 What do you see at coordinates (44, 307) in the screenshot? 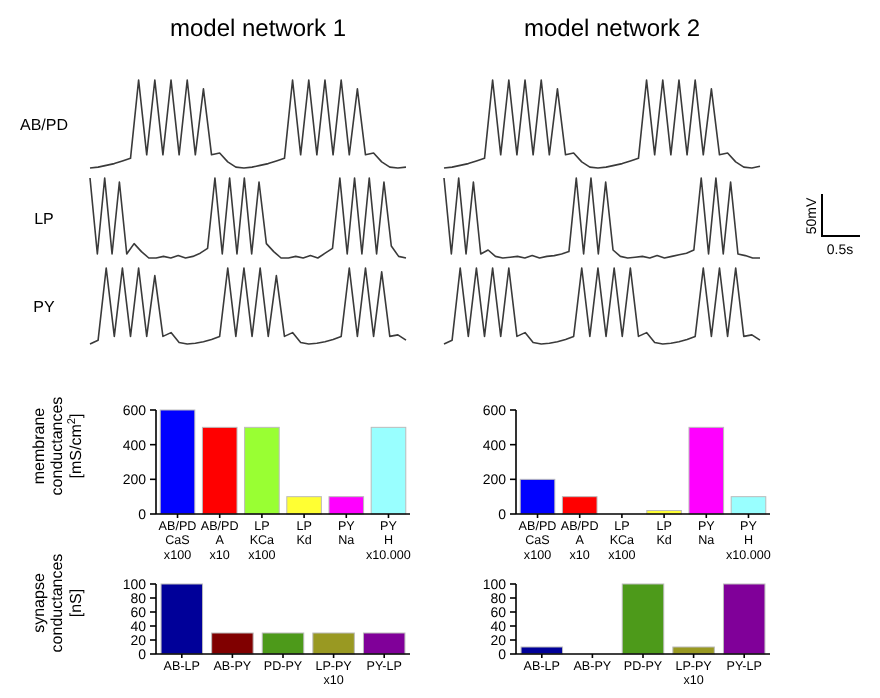
I see `y-axis-title: PY` at bounding box center [44, 307].